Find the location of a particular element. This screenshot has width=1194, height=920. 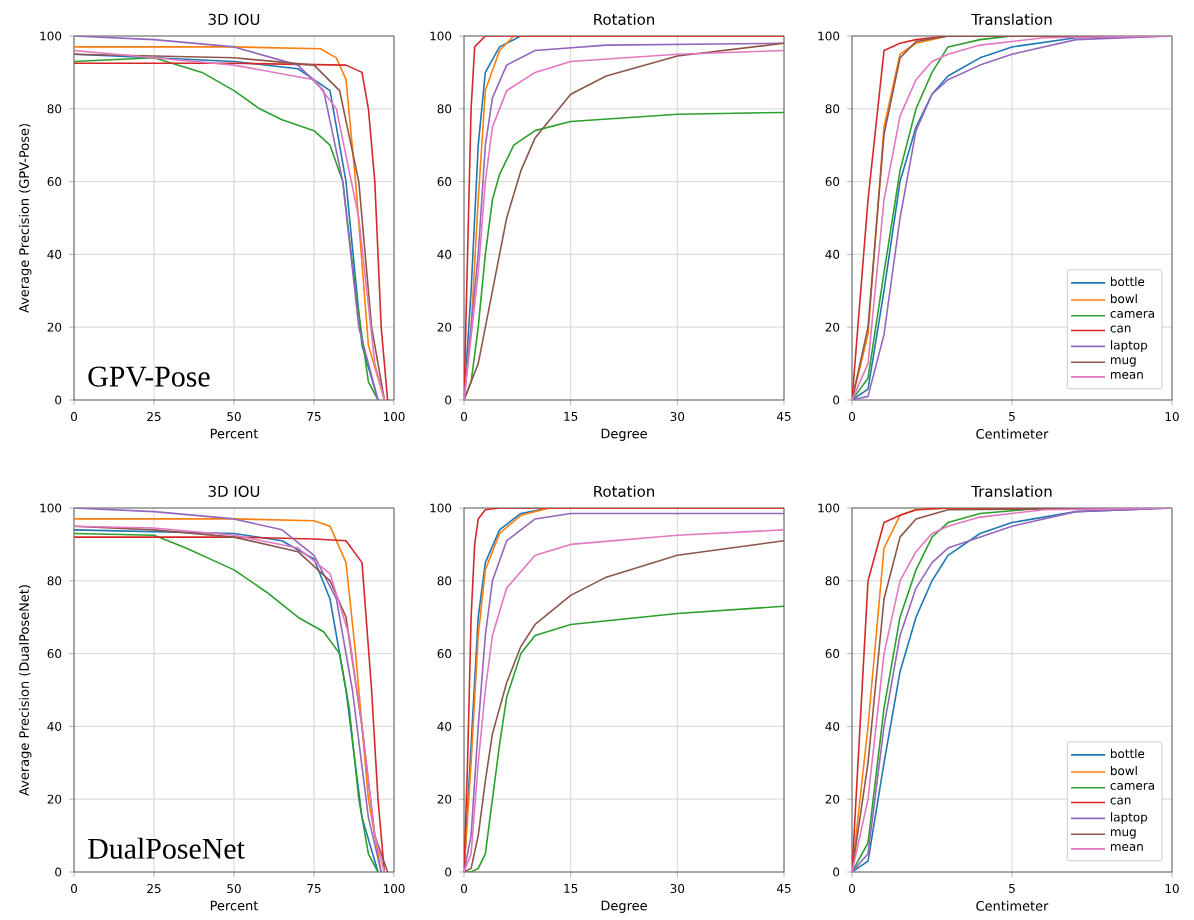

annotation: GPV-Pose is located at coordinates (149, 376).